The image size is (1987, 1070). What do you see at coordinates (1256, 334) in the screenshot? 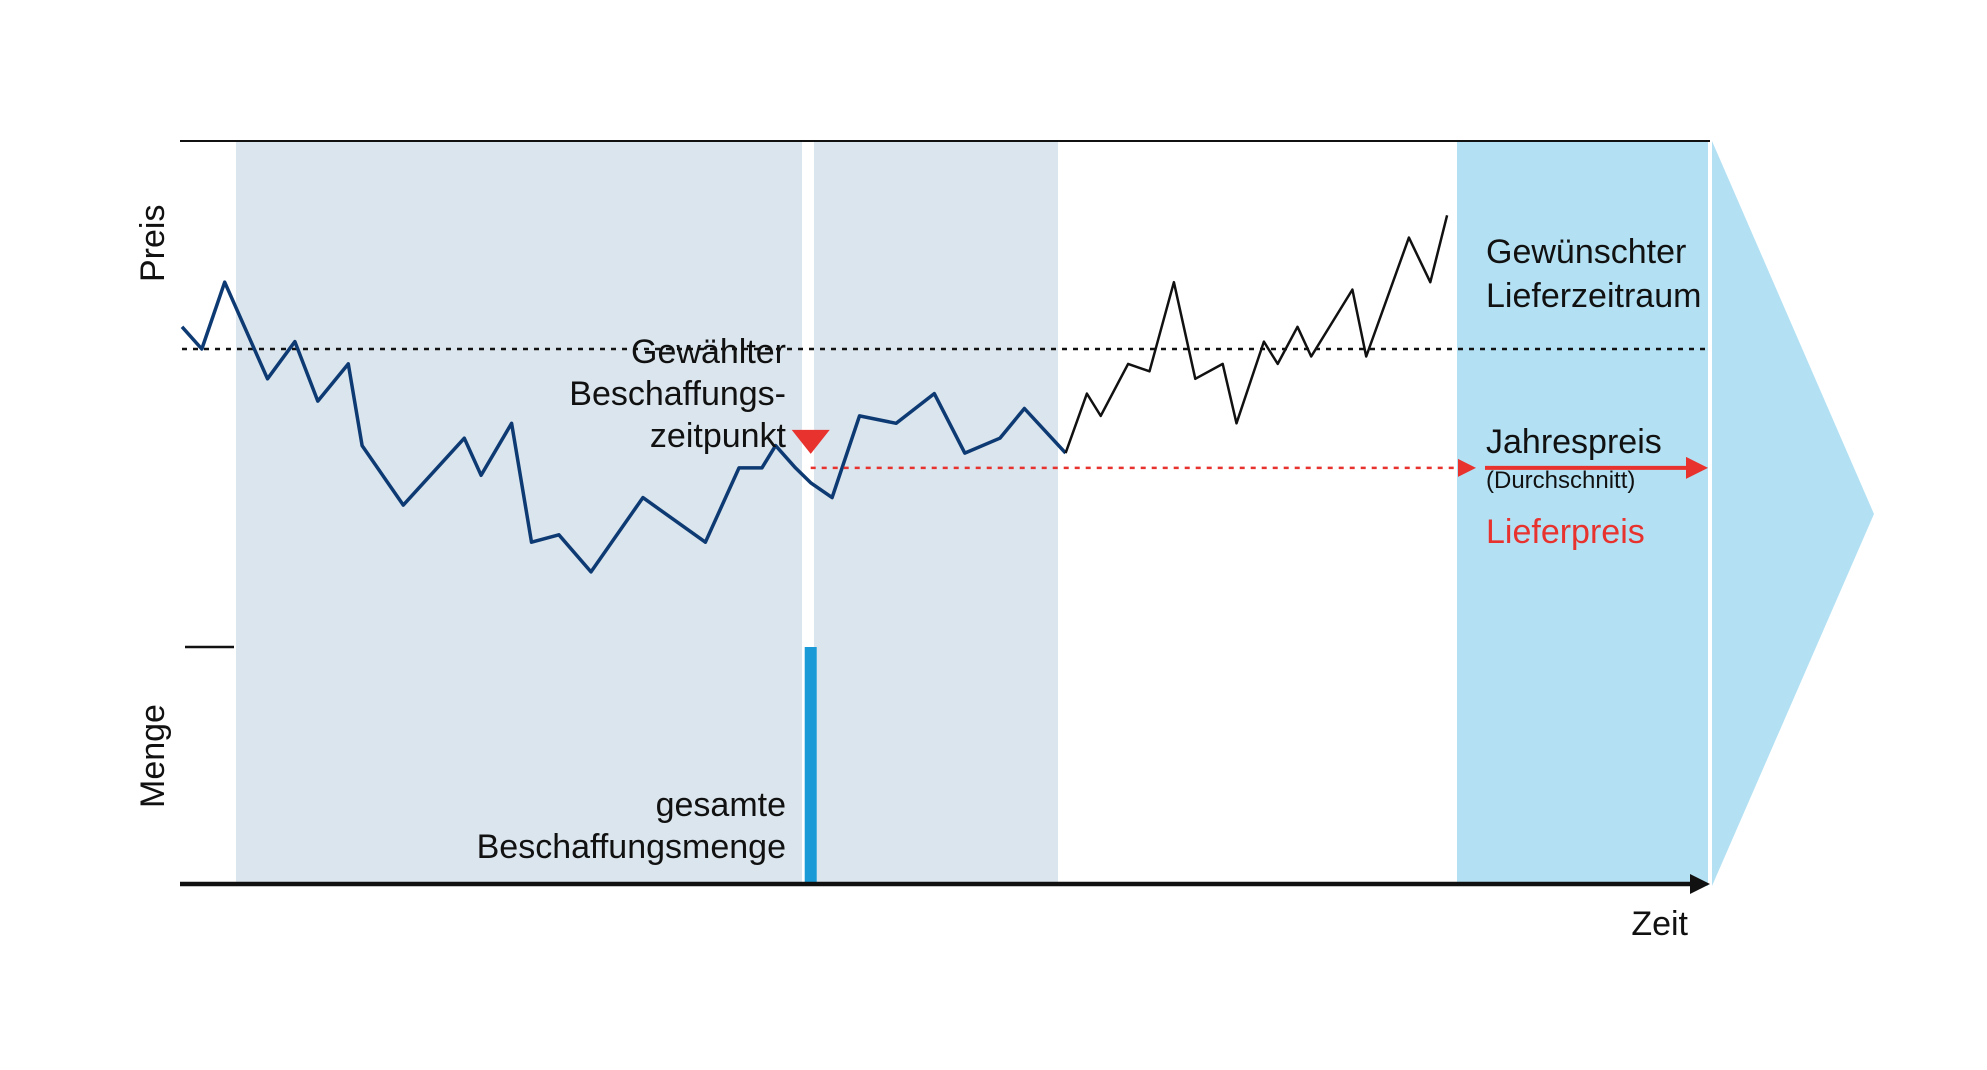
I see `price-curve-future` at bounding box center [1256, 334].